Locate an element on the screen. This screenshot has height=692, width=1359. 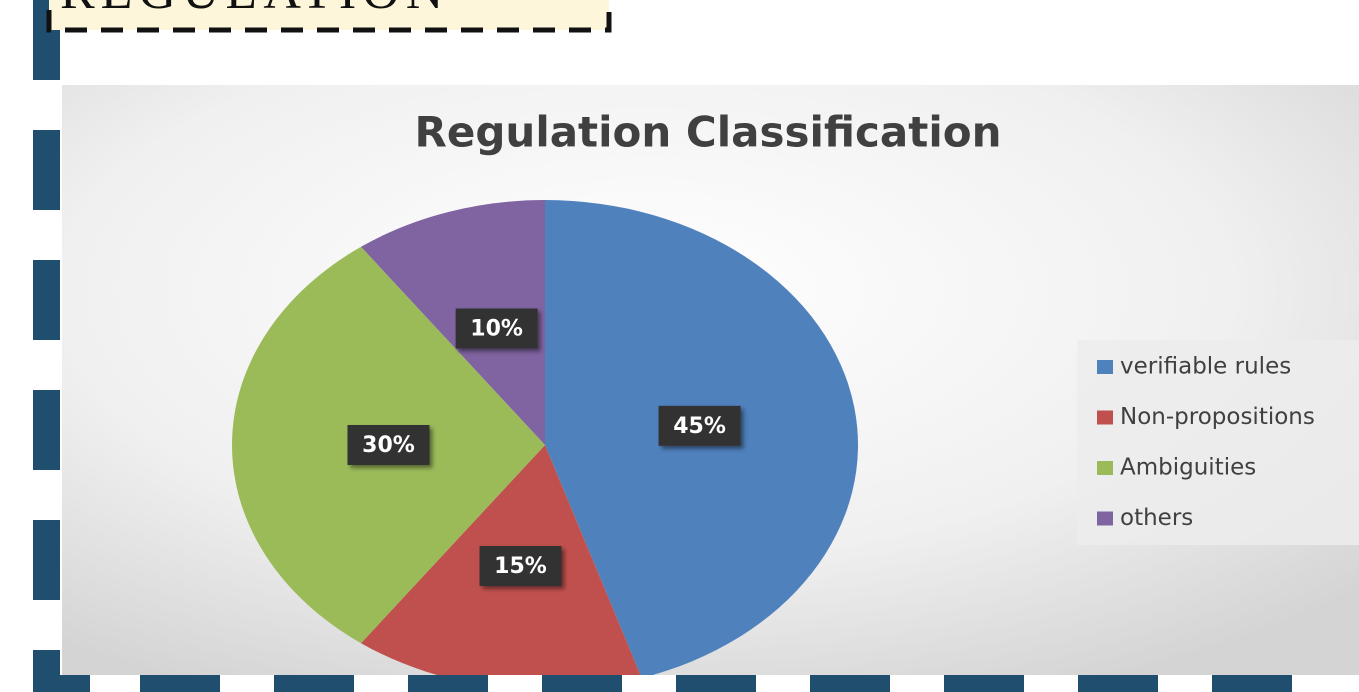
heading-box is located at coordinates (329, 16).